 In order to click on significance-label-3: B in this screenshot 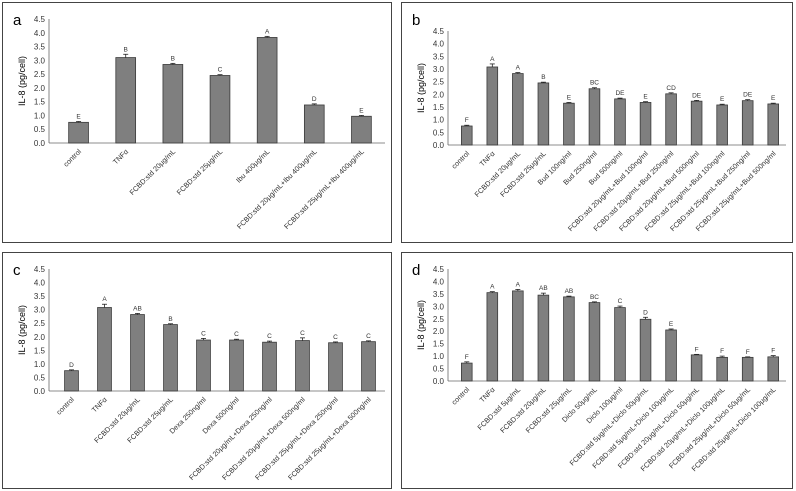, I will do `click(170, 319)`.